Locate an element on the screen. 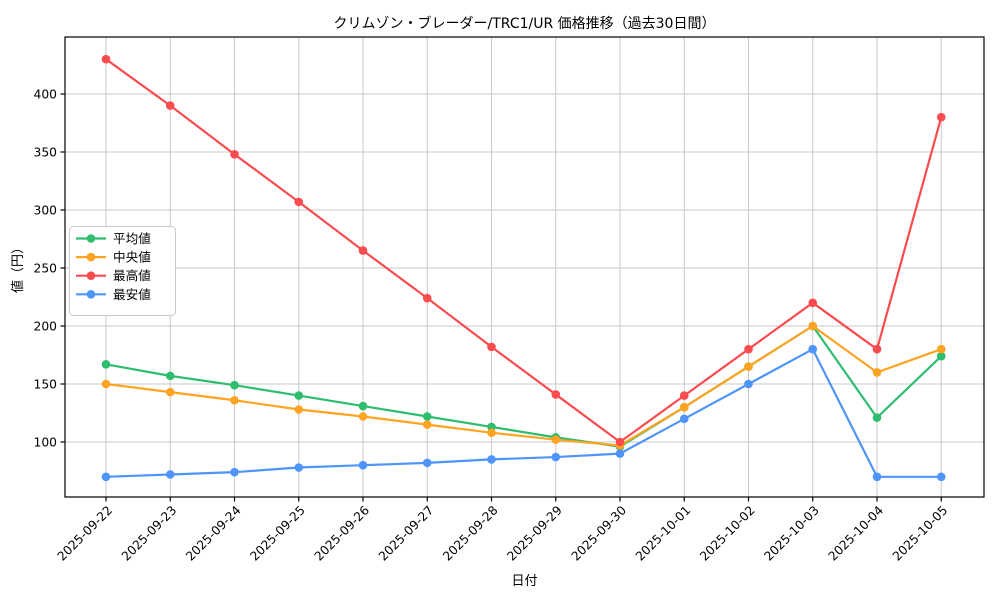 The width and height of the screenshot is (1000, 600). x-tick-label: 2025-09-29 is located at coordinates (534, 533).